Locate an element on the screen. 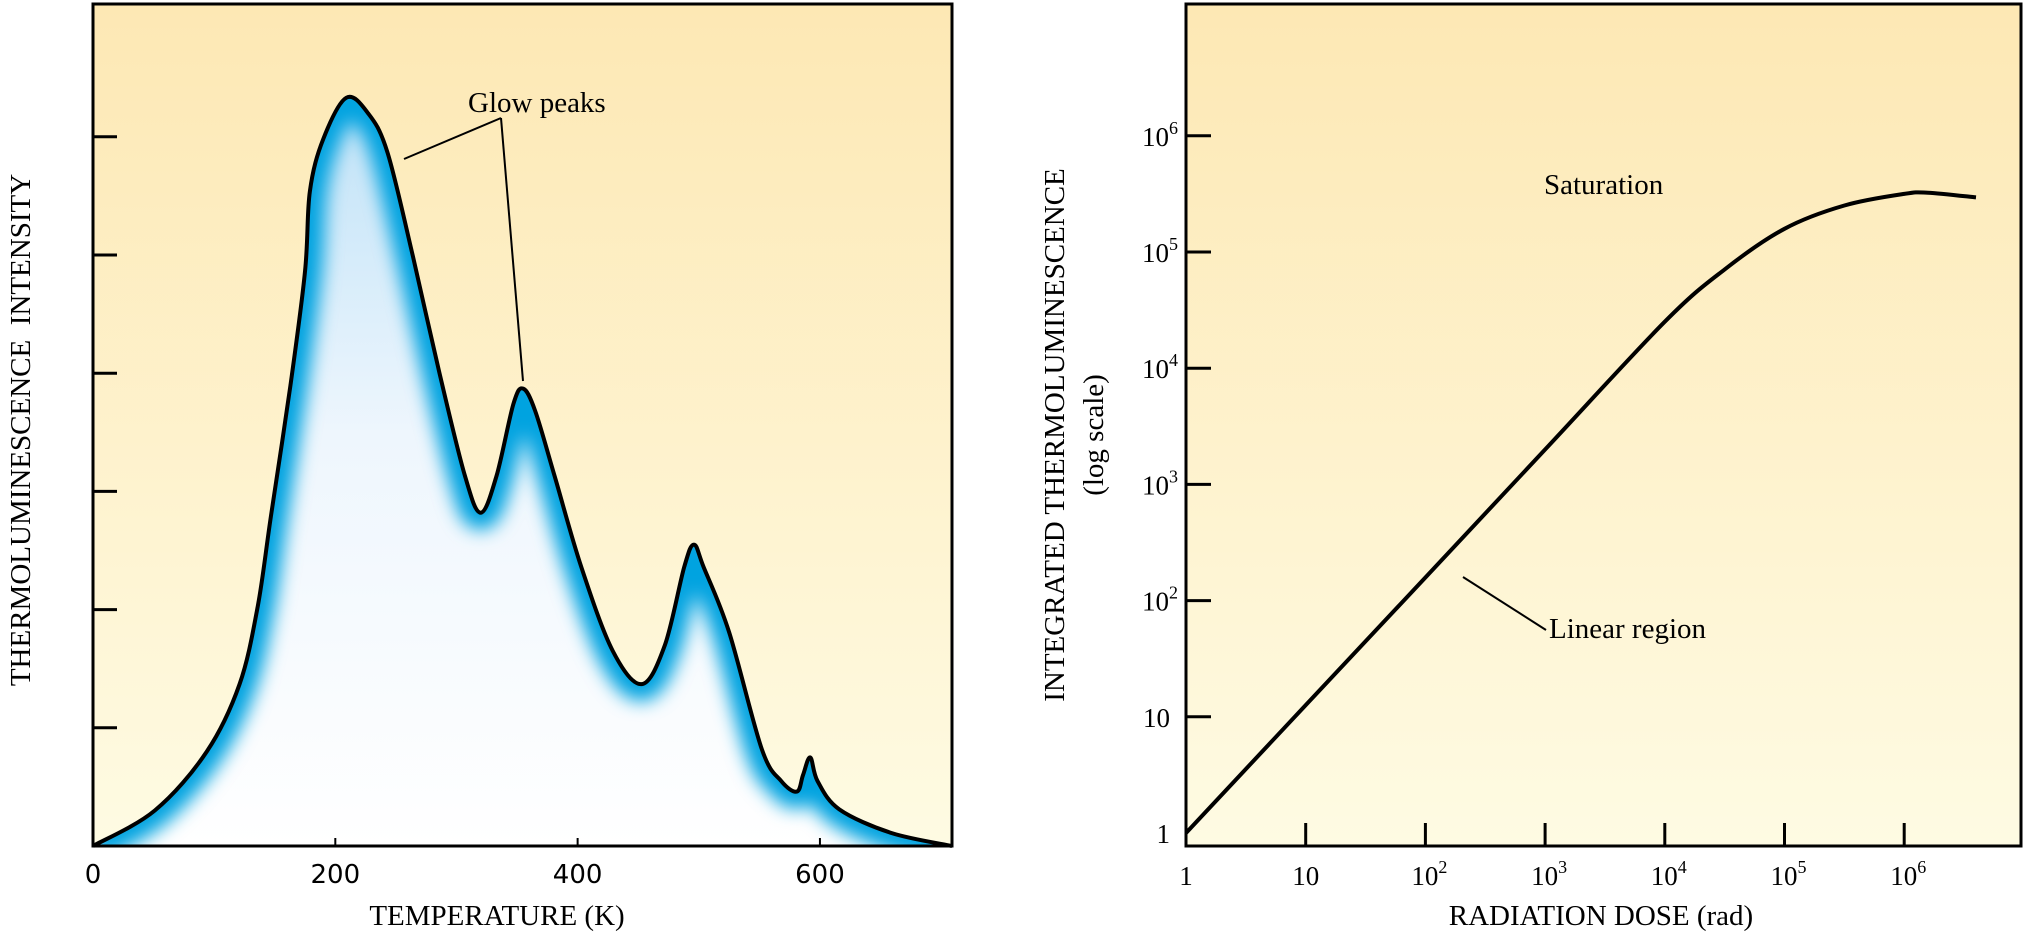  x-axis-title: TEMPERATURE (K) is located at coordinates (496, 916).